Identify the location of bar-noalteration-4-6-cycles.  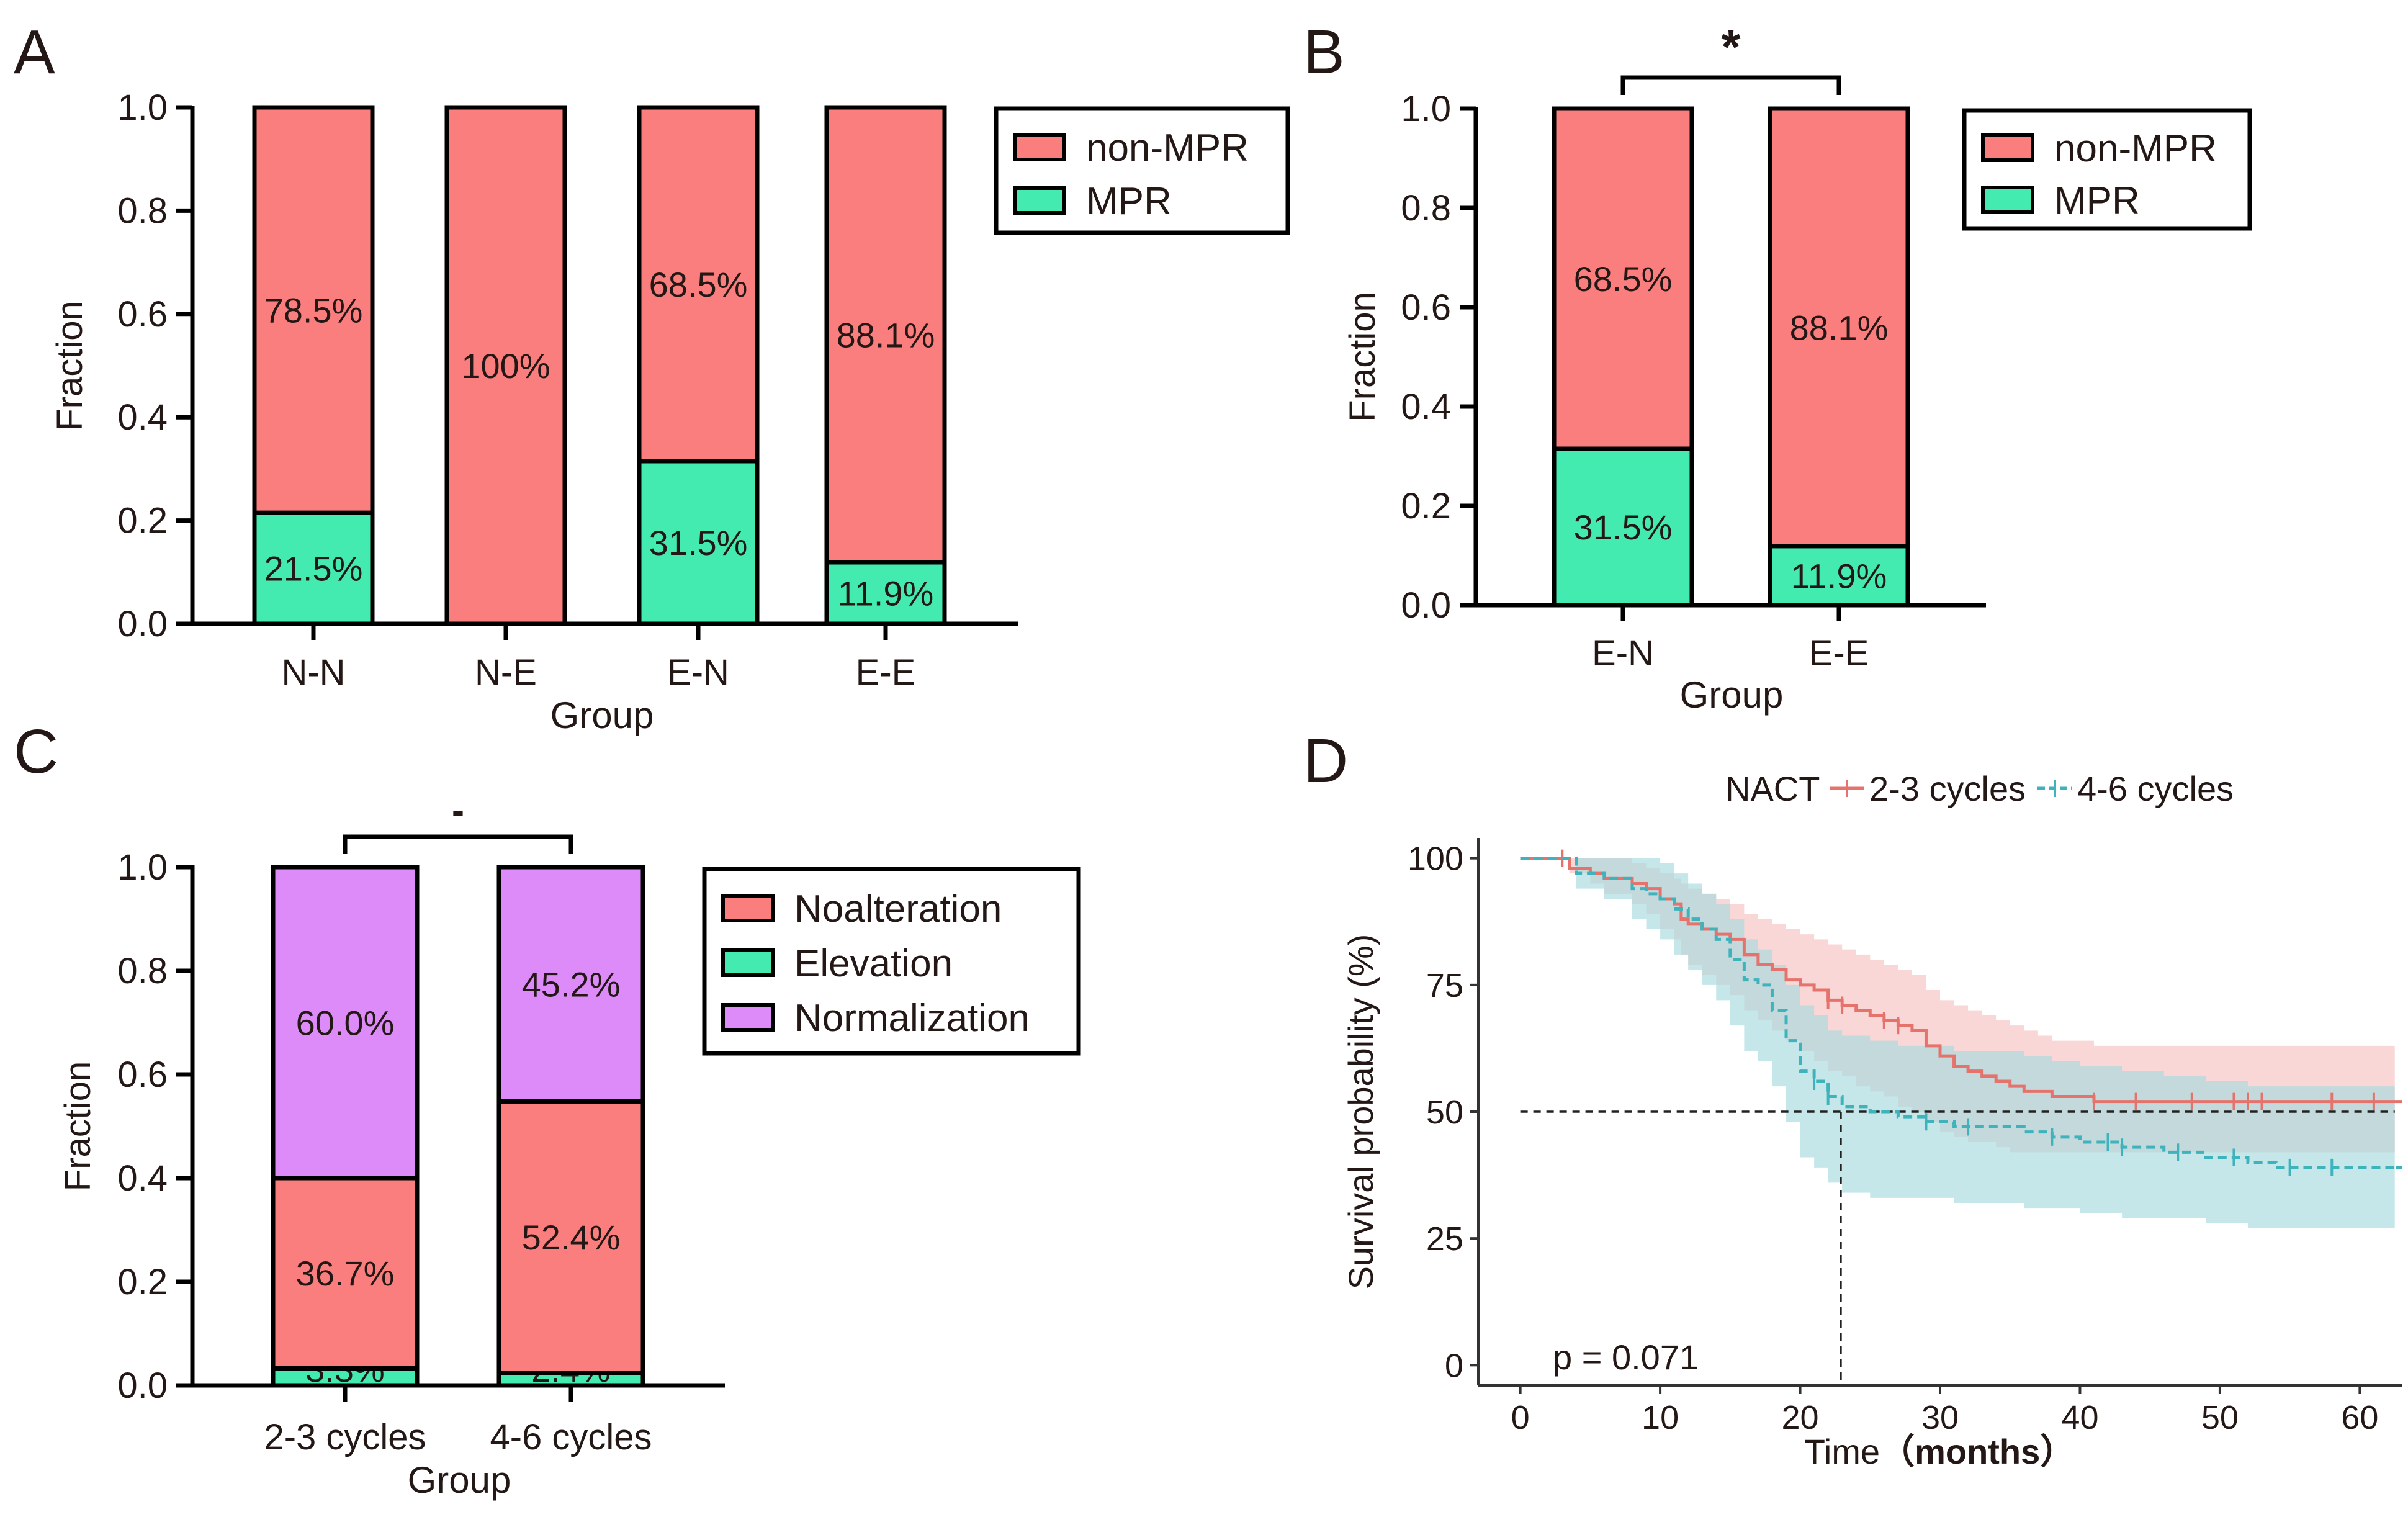
(570, 1237).